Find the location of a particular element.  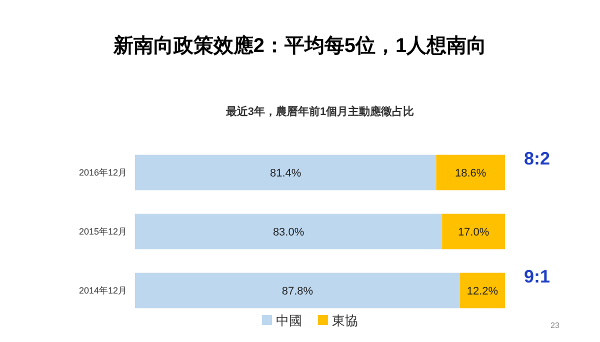

y-tick-label: 2016年12月 is located at coordinates (102, 173).